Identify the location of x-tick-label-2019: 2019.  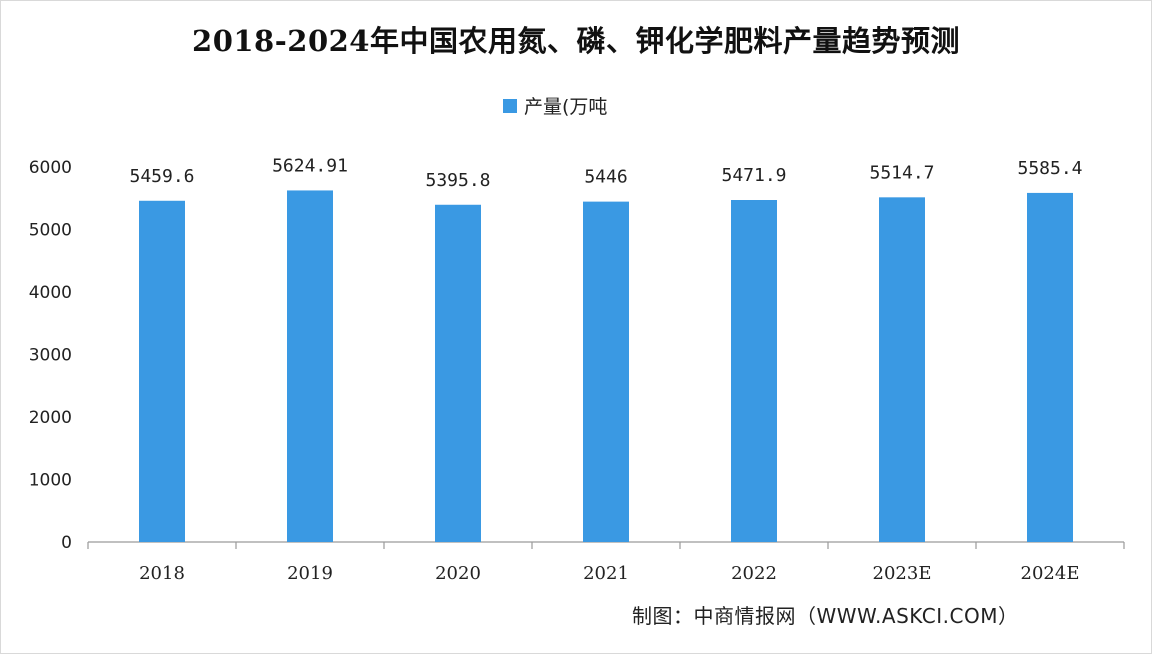
(310, 573).